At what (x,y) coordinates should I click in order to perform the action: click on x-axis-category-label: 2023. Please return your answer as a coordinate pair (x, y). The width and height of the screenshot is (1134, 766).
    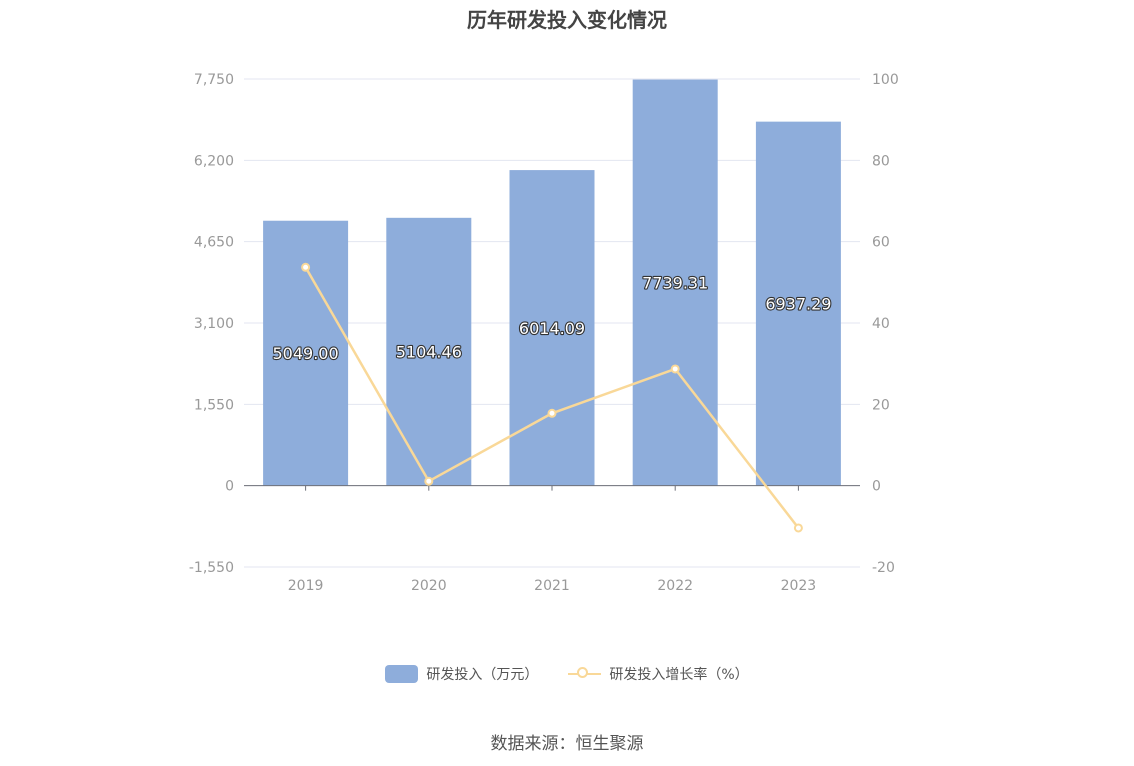
    Looking at the image, I should click on (799, 586).